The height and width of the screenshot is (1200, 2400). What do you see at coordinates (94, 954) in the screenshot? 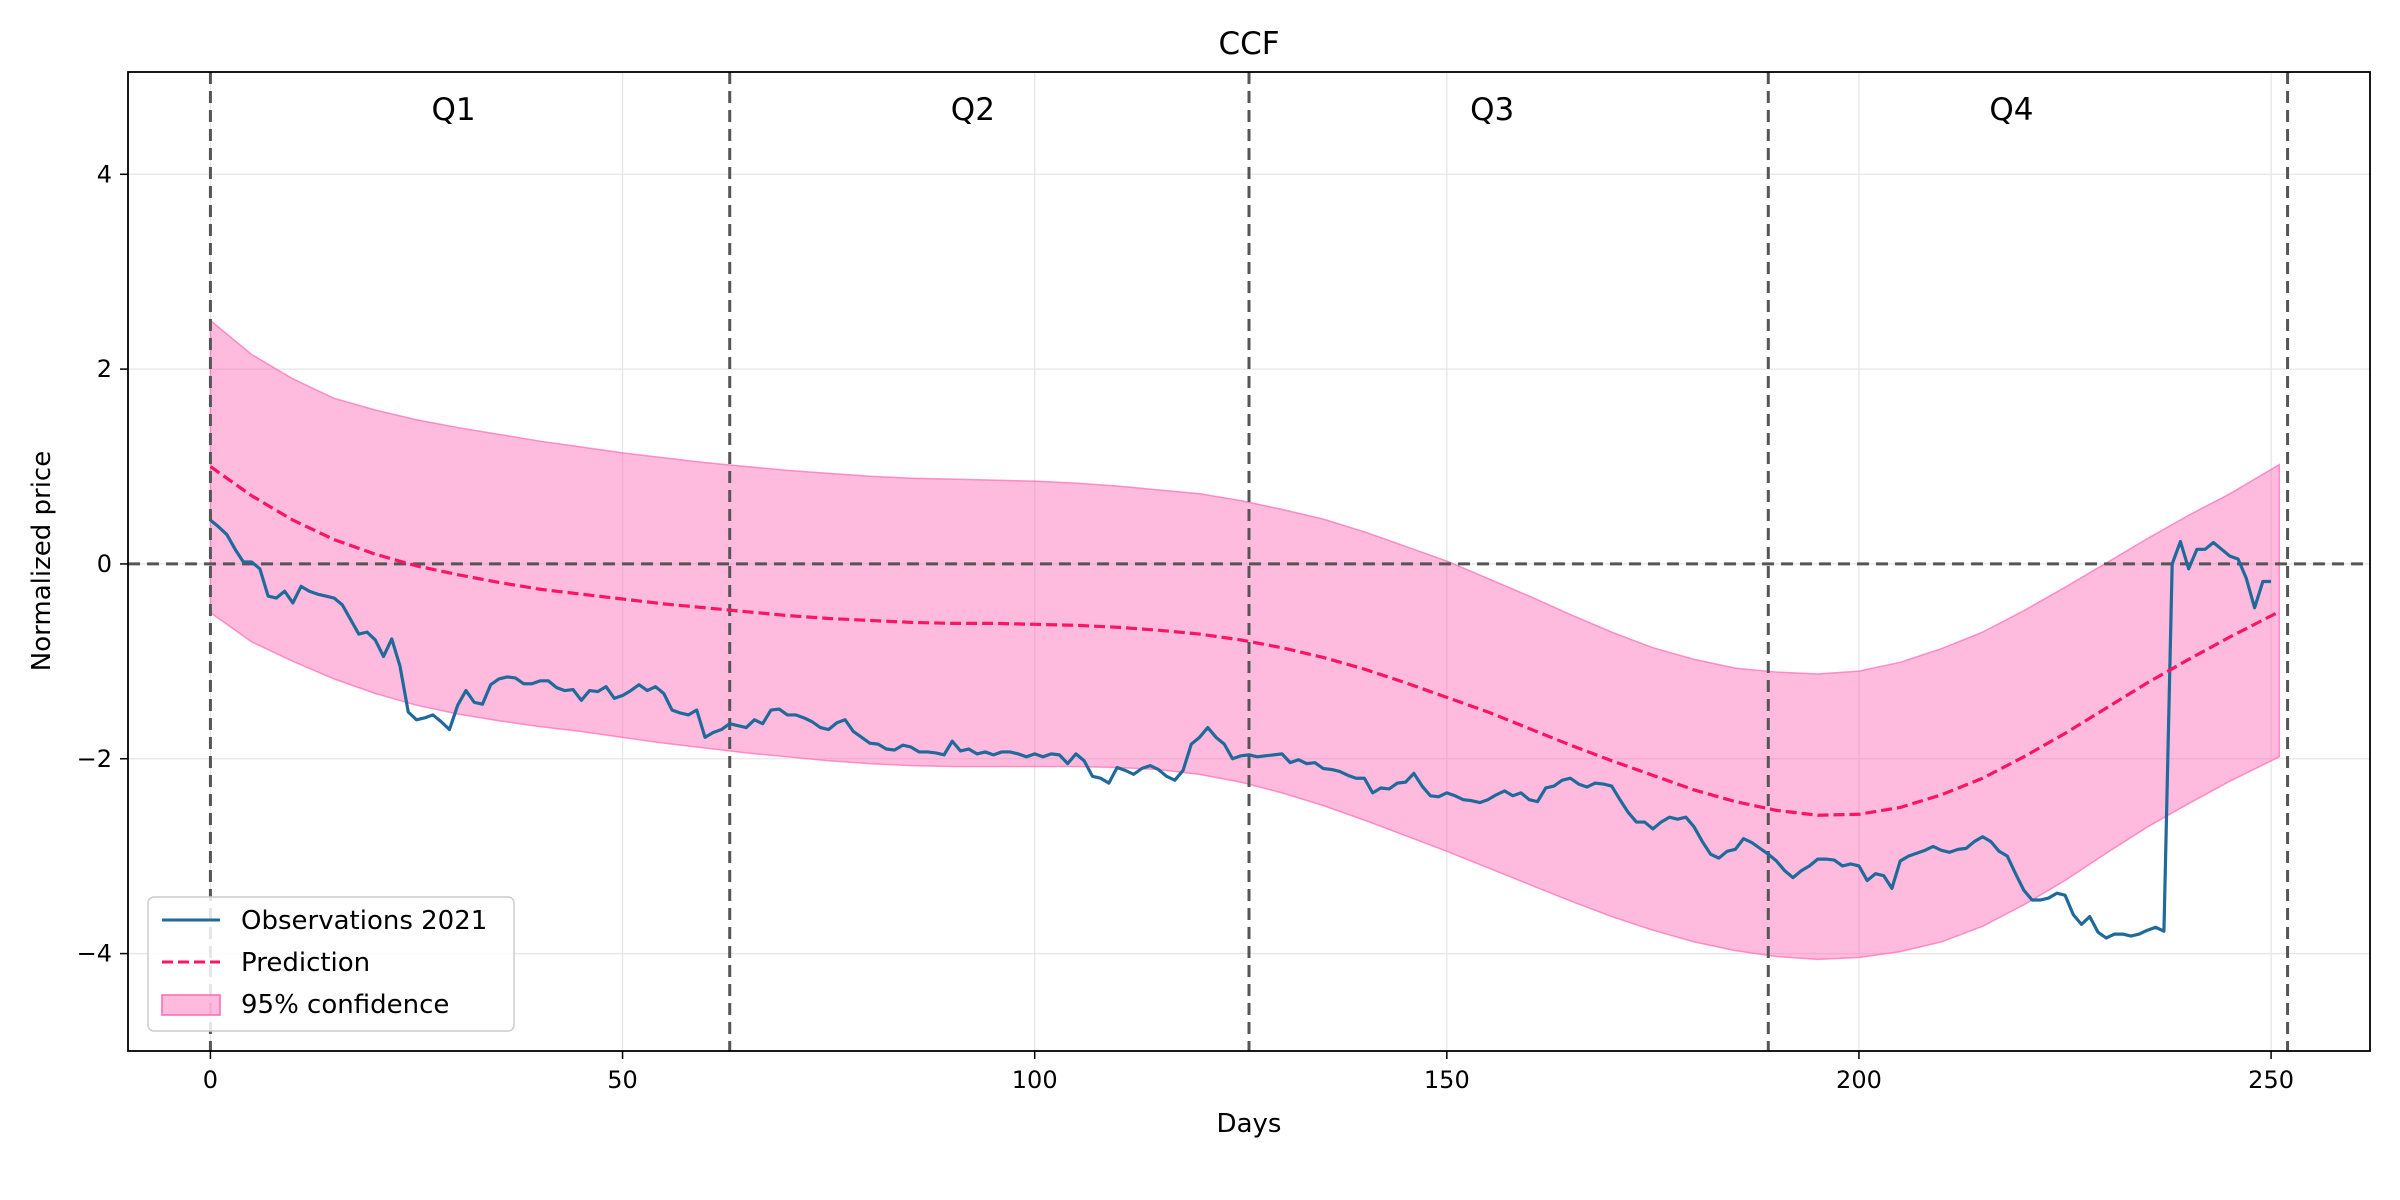
I see `y-tick-label: −4` at bounding box center [94, 954].